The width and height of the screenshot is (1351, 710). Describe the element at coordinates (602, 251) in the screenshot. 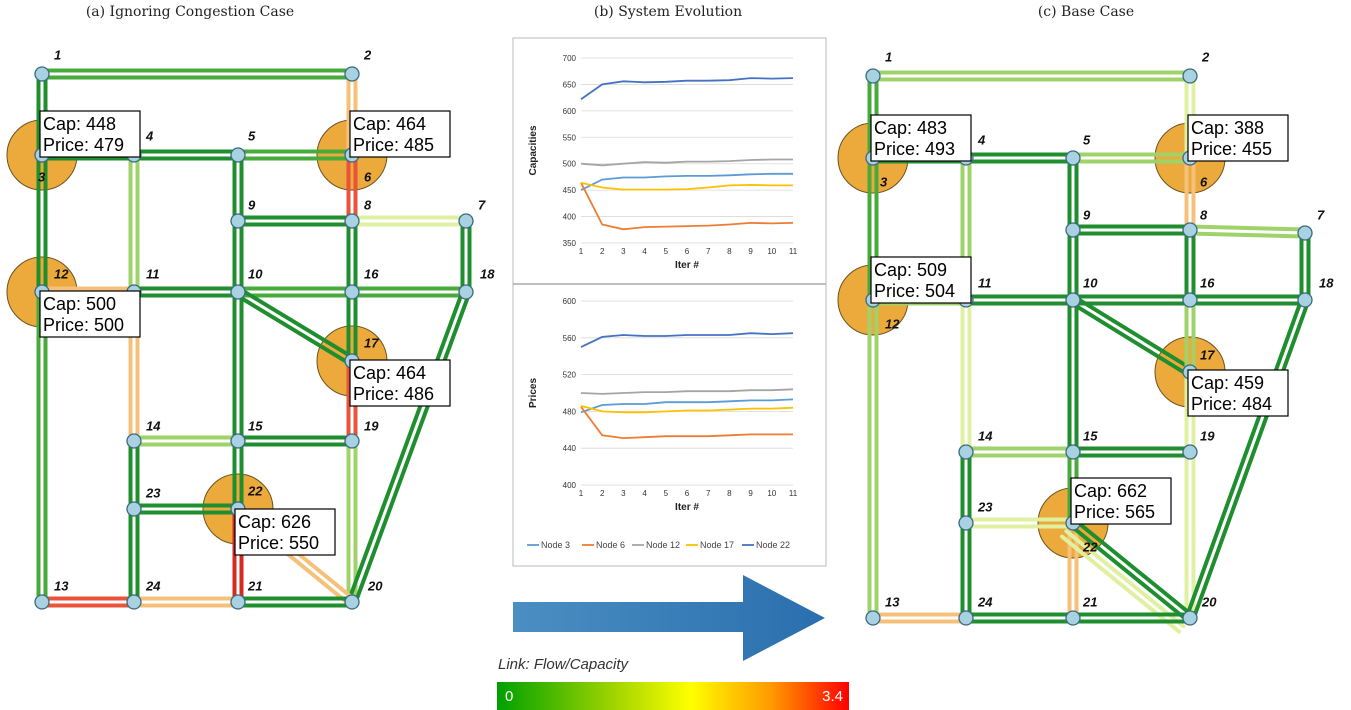

I see `x-tick-label: 2` at that location.